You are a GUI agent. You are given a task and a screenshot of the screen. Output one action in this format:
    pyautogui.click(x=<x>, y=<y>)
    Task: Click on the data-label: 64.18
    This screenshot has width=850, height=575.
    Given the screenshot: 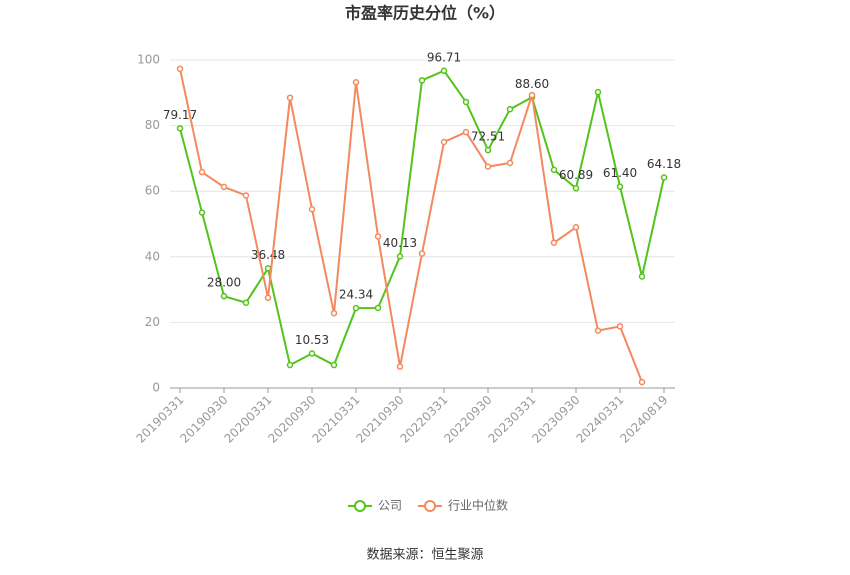 What is the action you would take?
    pyautogui.click(x=664, y=164)
    